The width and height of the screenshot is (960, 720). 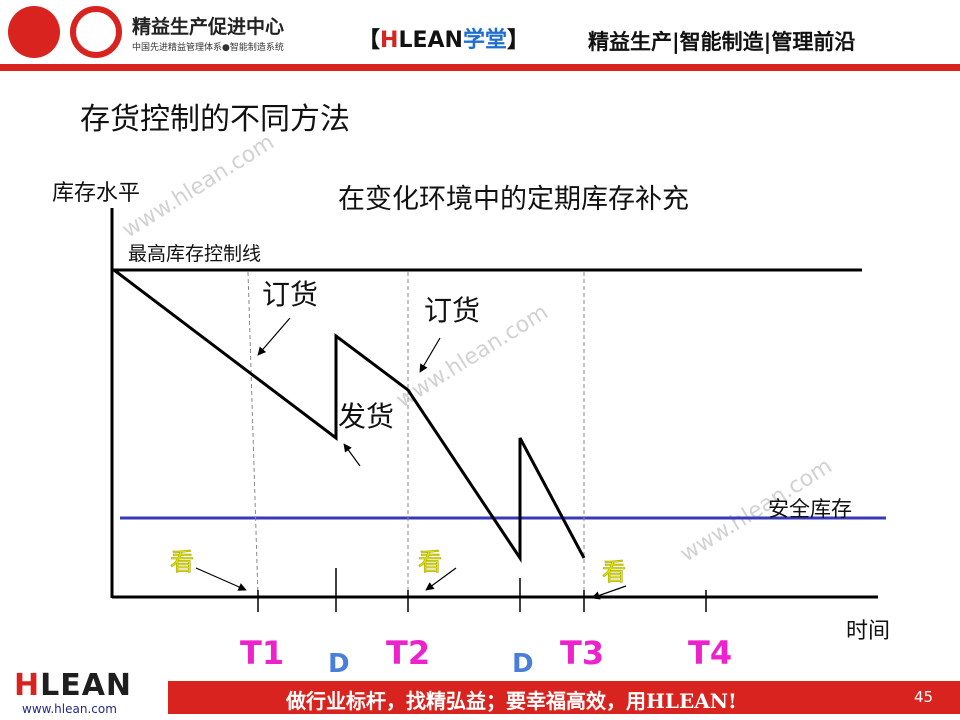 What do you see at coordinates (513, 199) in the screenshot?
I see `diagram-title: 在变化环境中的定期库存补充` at bounding box center [513, 199].